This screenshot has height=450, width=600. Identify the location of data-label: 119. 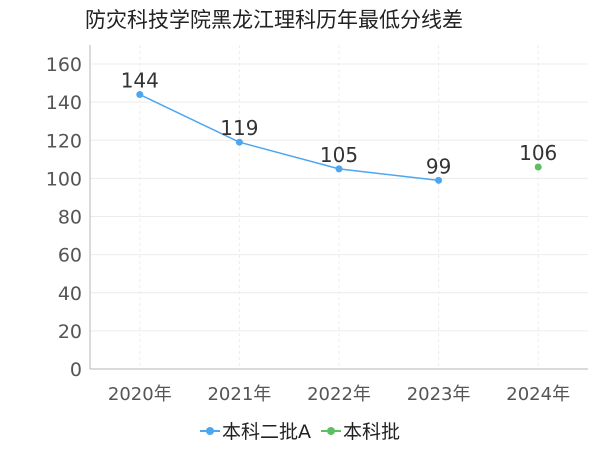
(239, 128).